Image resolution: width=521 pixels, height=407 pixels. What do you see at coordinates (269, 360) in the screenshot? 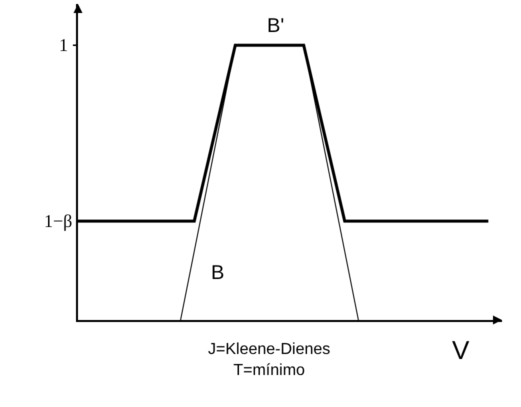
I see `text: J=Kleene-Dienes T=mínimo` at bounding box center [269, 360].